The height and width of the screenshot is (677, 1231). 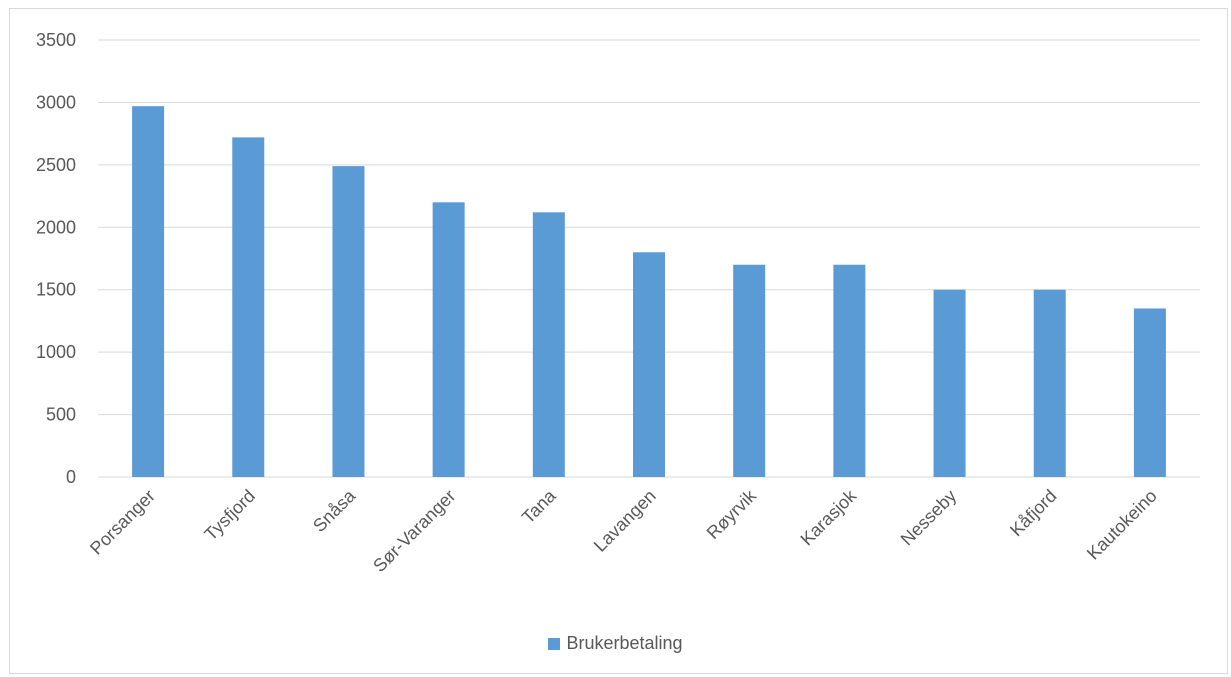 I want to click on legend: Brukerbetaling, so click(x=615, y=643).